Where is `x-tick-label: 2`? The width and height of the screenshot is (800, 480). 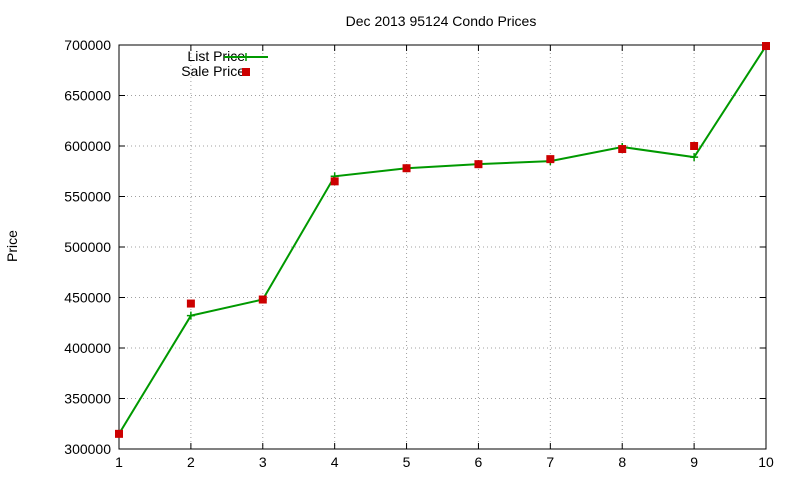
x-tick-label: 2 is located at coordinates (191, 462).